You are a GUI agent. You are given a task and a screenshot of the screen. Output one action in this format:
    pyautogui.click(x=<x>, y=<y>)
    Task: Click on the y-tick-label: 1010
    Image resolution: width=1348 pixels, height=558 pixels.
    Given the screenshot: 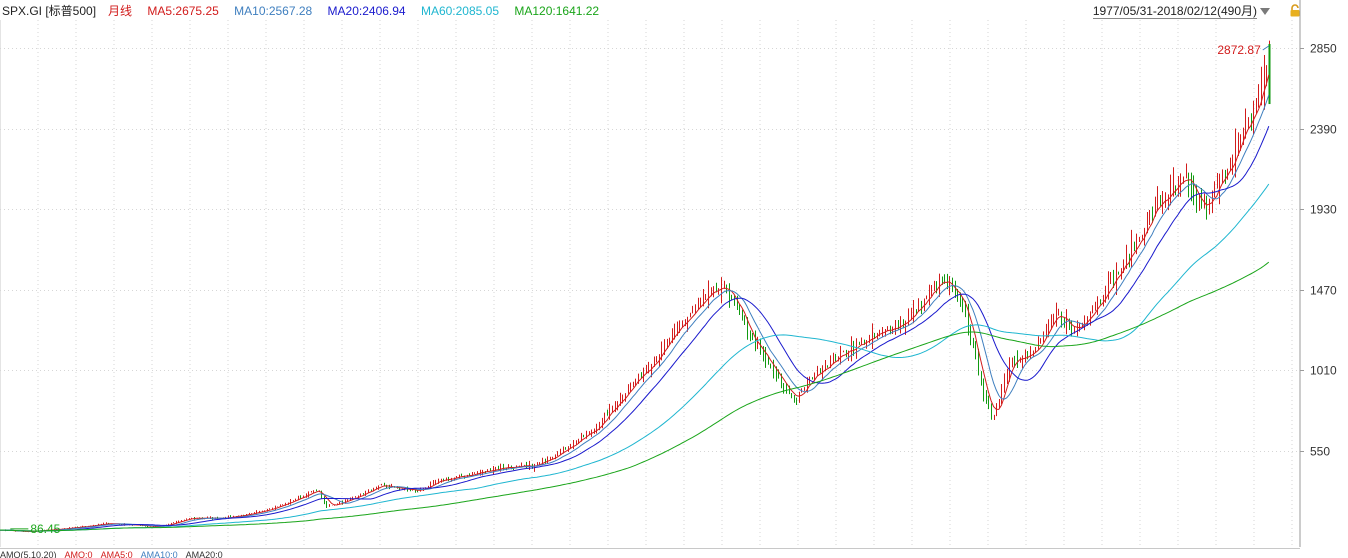 What is the action you would take?
    pyautogui.click(x=1323, y=371)
    